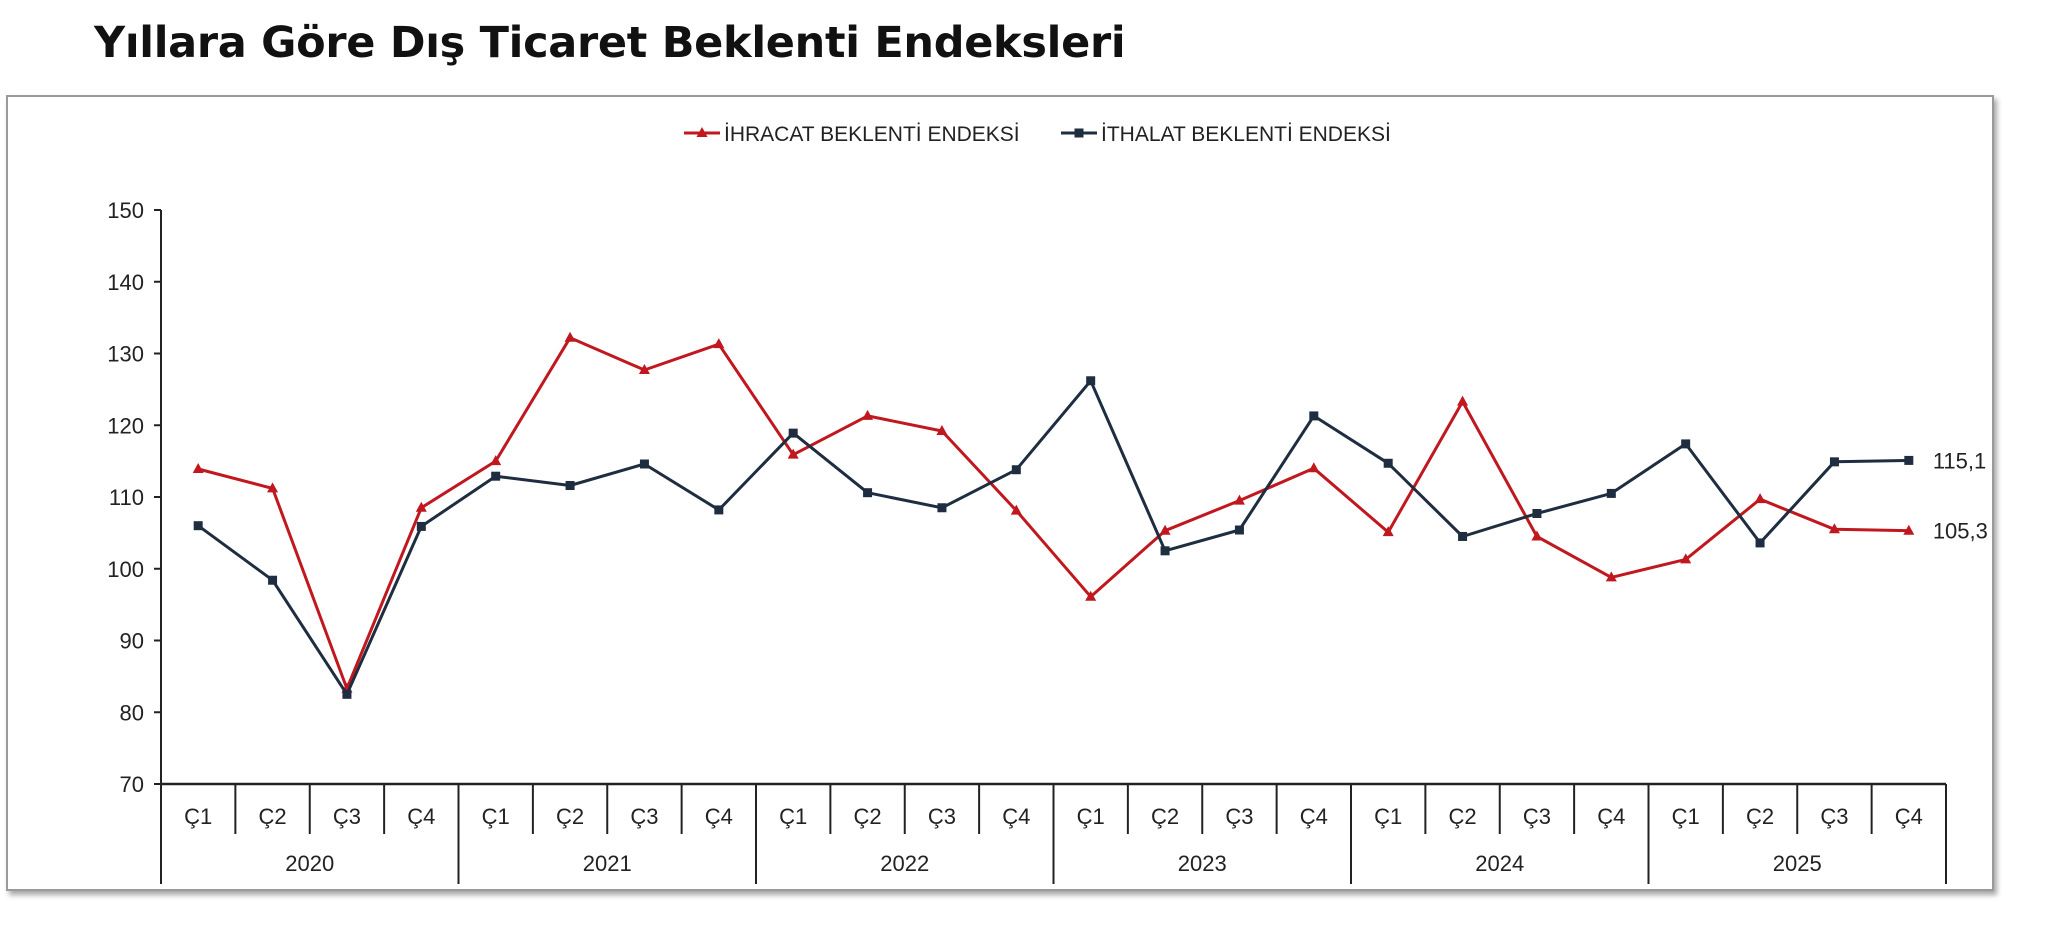  What do you see at coordinates (125, 210) in the screenshot?
I see `y-tick-label: 150` at bounding box center [125, 210].